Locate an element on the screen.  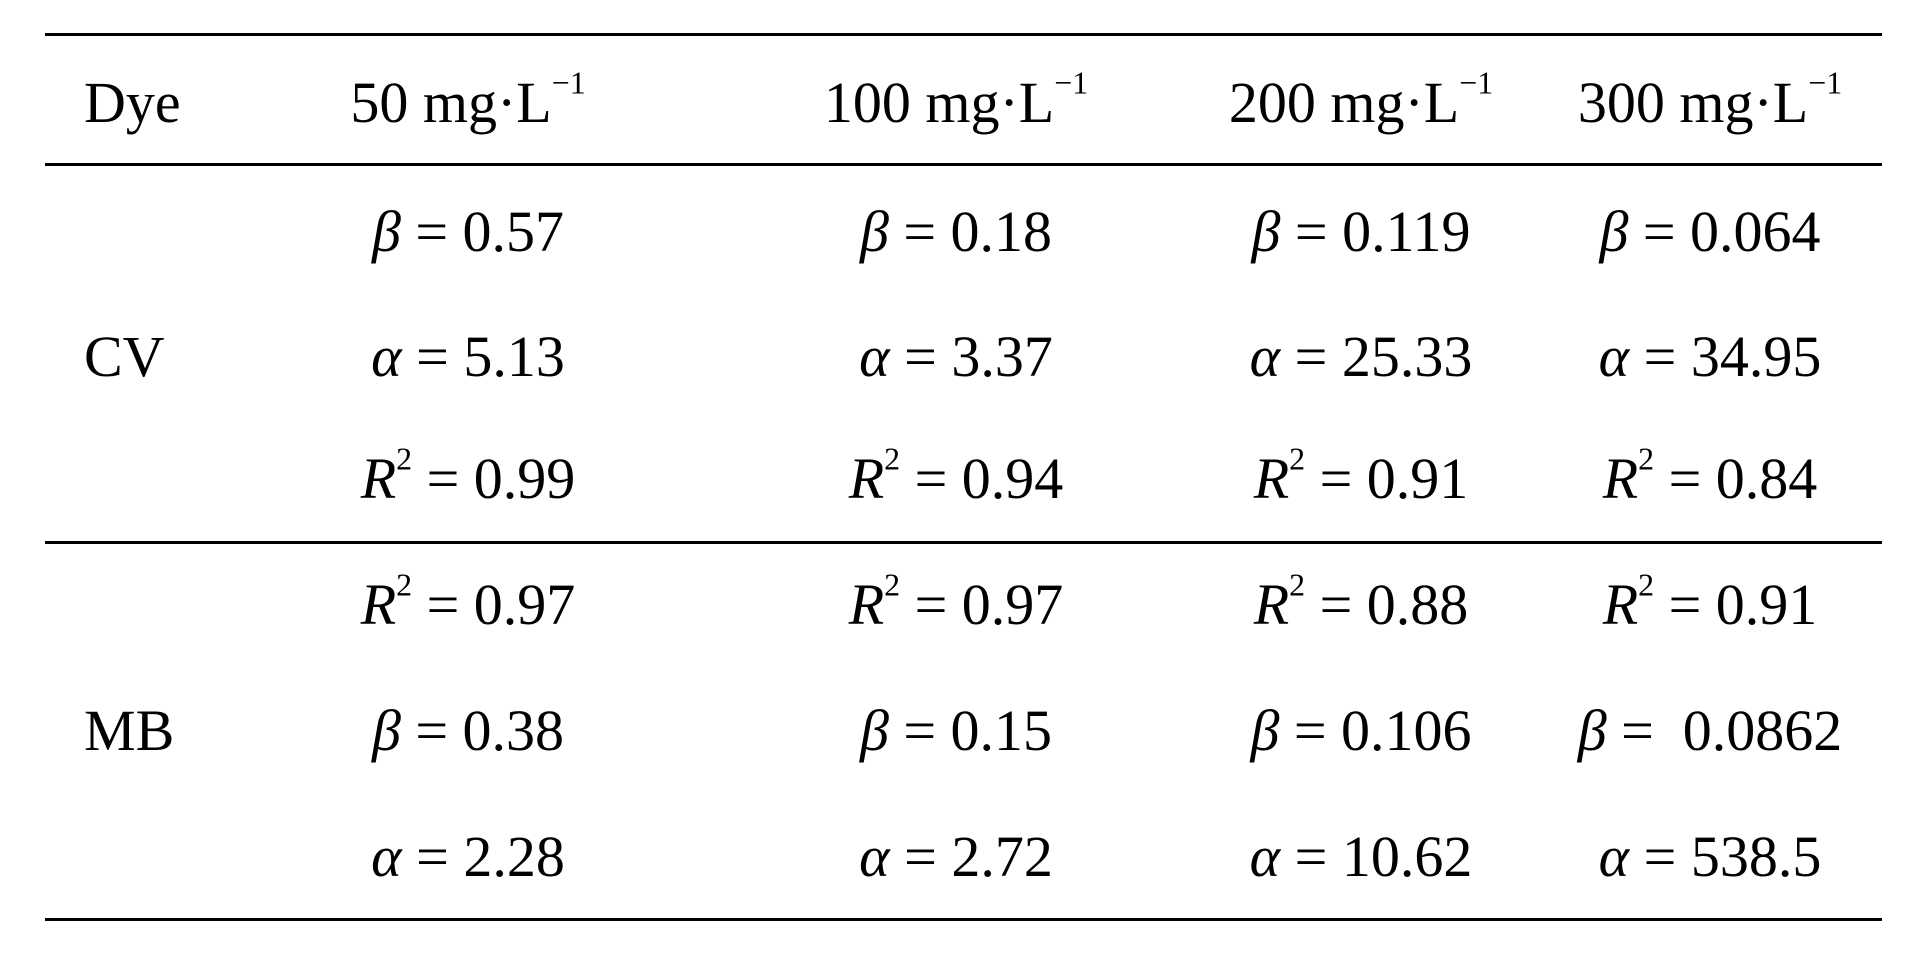
cell-value: = 3.37 is located at coordinates (978, 356).